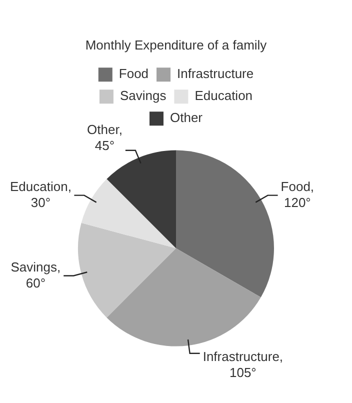  What do you see at coordinates (133, 74) in the screenshot?
I see `legend-label: Food` at bounding box center [133, 74].